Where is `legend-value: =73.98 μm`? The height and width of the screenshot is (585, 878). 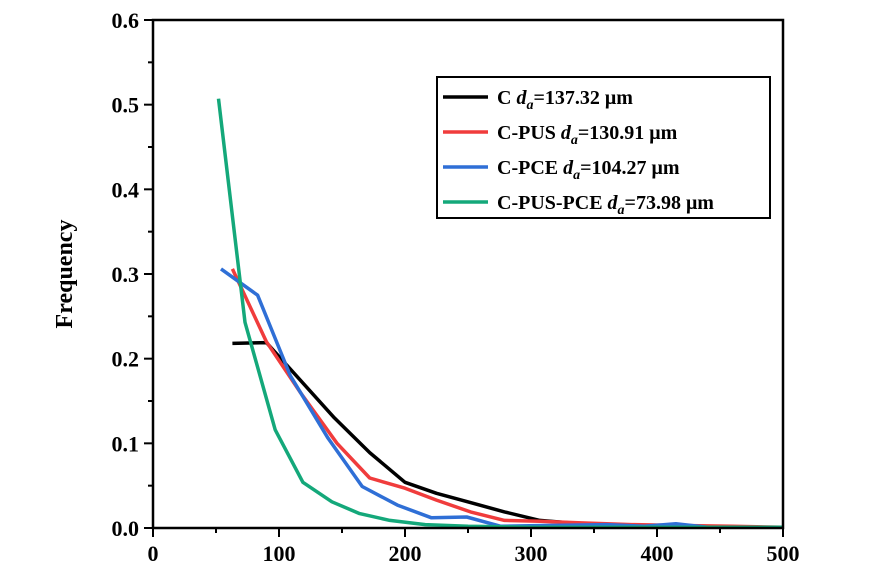 legend-value: =73.98 μm is located at coordinates (670, 203).